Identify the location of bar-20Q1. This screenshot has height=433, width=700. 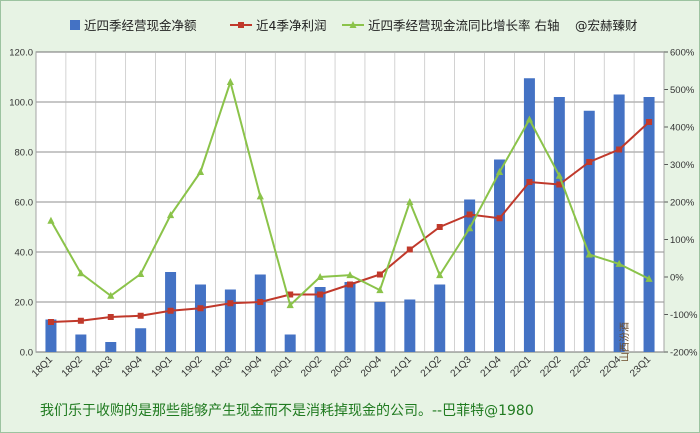
(290, 343).